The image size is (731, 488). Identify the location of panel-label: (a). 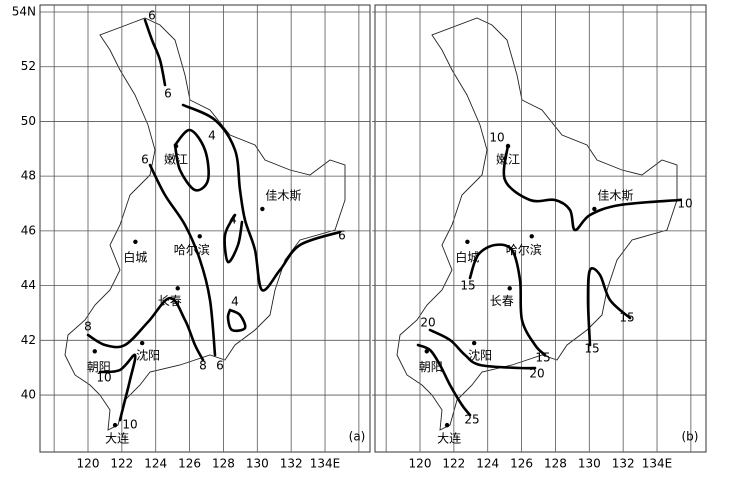
(357, 437).